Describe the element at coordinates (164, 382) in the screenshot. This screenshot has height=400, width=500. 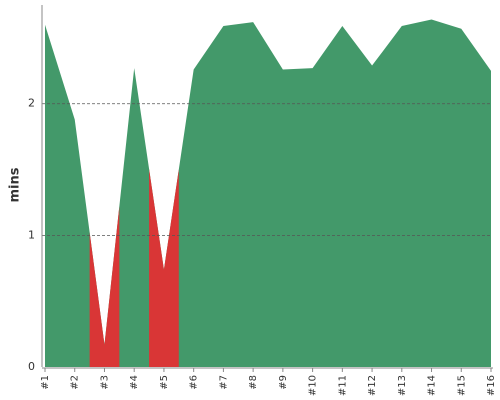
I see `x-tick-label: #5` at that location.